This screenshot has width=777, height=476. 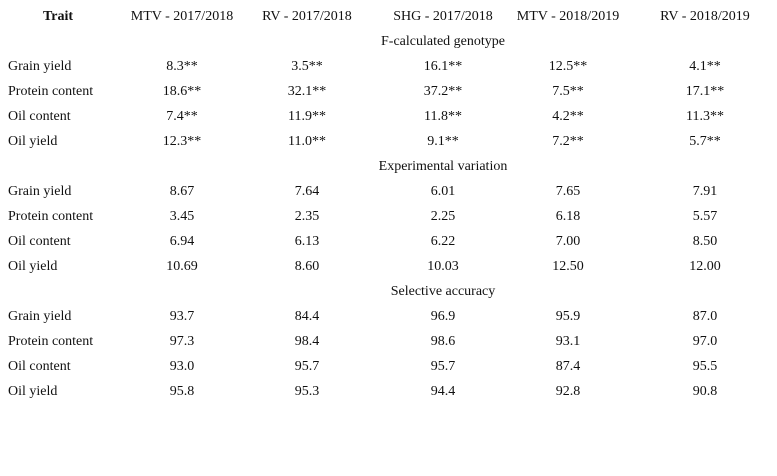 What do you see at coordinates (443, 166) in the screenshot?
I see `section-title: Experimental variation` at bounding box center [443, 166].